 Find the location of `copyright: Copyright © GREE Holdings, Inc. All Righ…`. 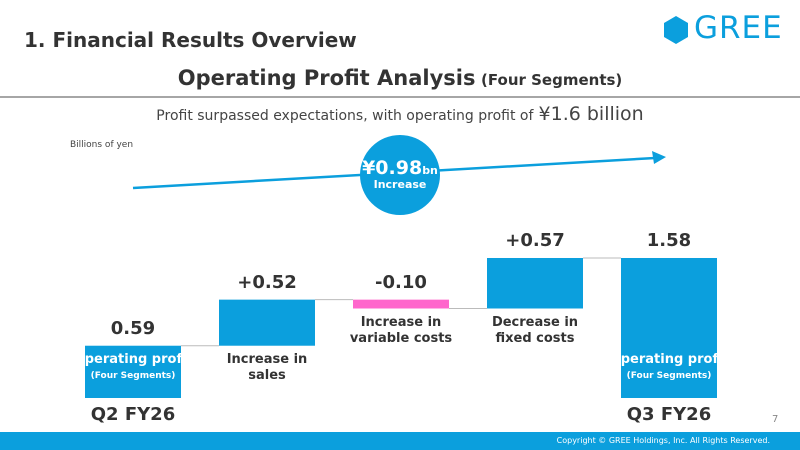

copyright: Copyright © GREE Holdings, Inc. All Righ… is located at coordinates (663, 440).